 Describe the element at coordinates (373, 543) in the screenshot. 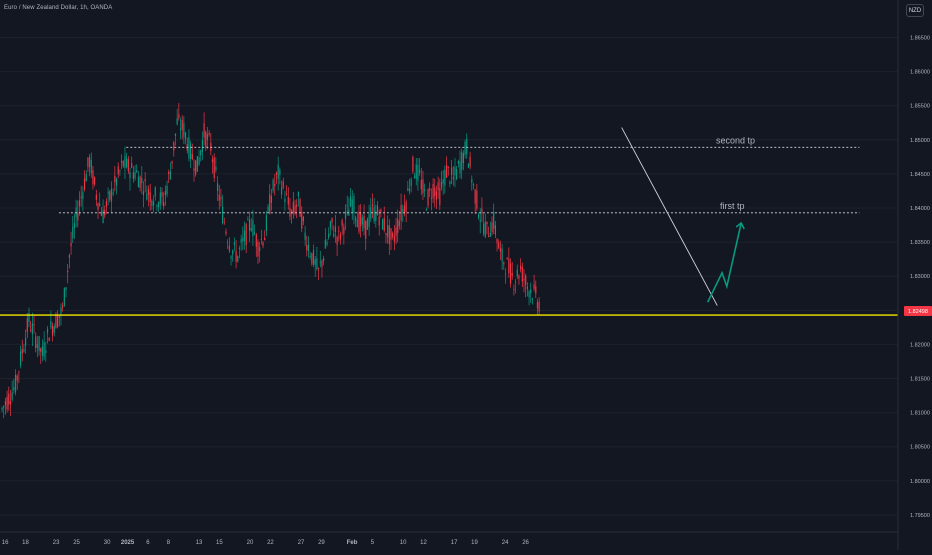

I see `time-tick-label: 5` at that location.